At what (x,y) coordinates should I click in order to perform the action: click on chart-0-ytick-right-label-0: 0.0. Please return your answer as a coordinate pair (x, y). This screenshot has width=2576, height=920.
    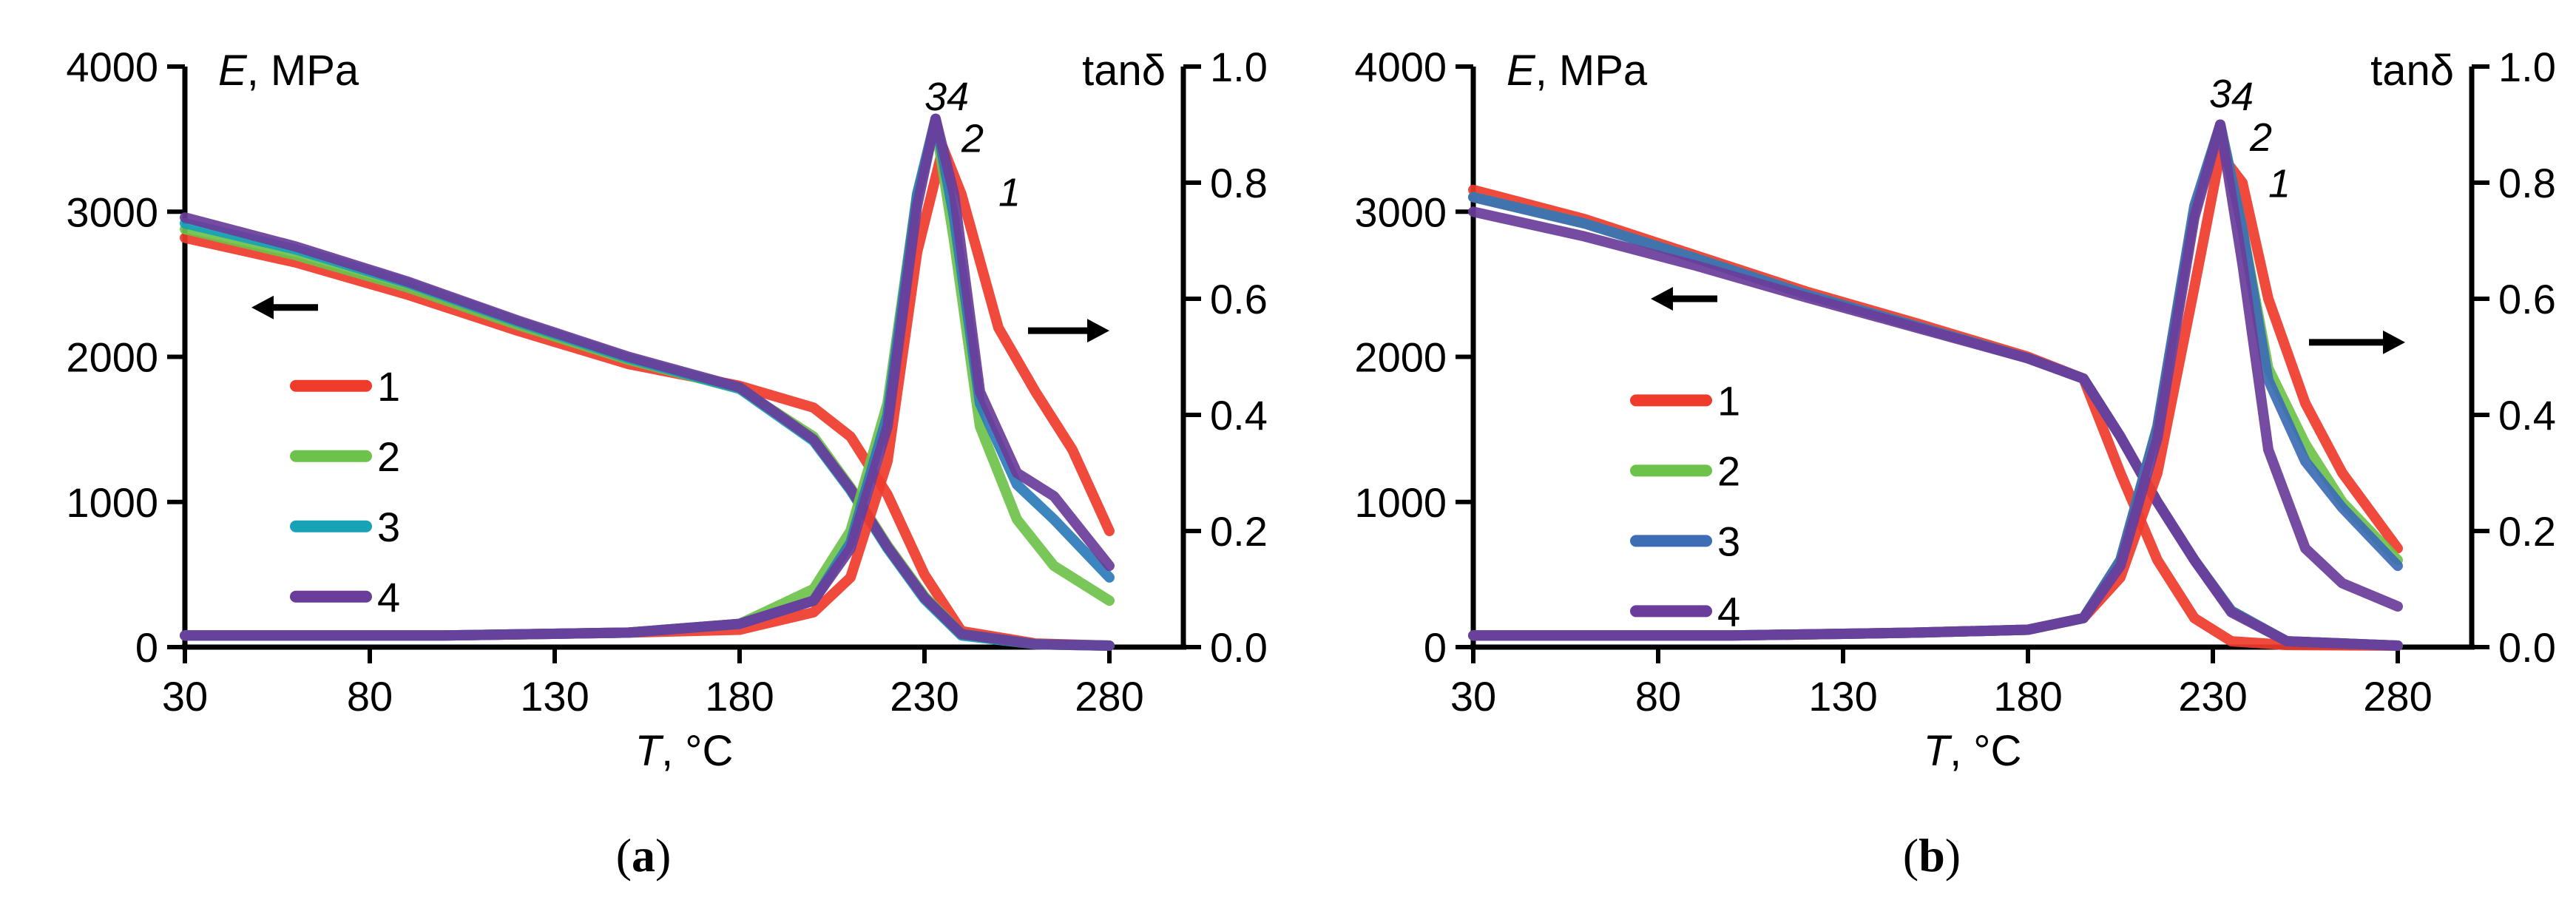
    Looking at the image, I should click on (1239, 647).